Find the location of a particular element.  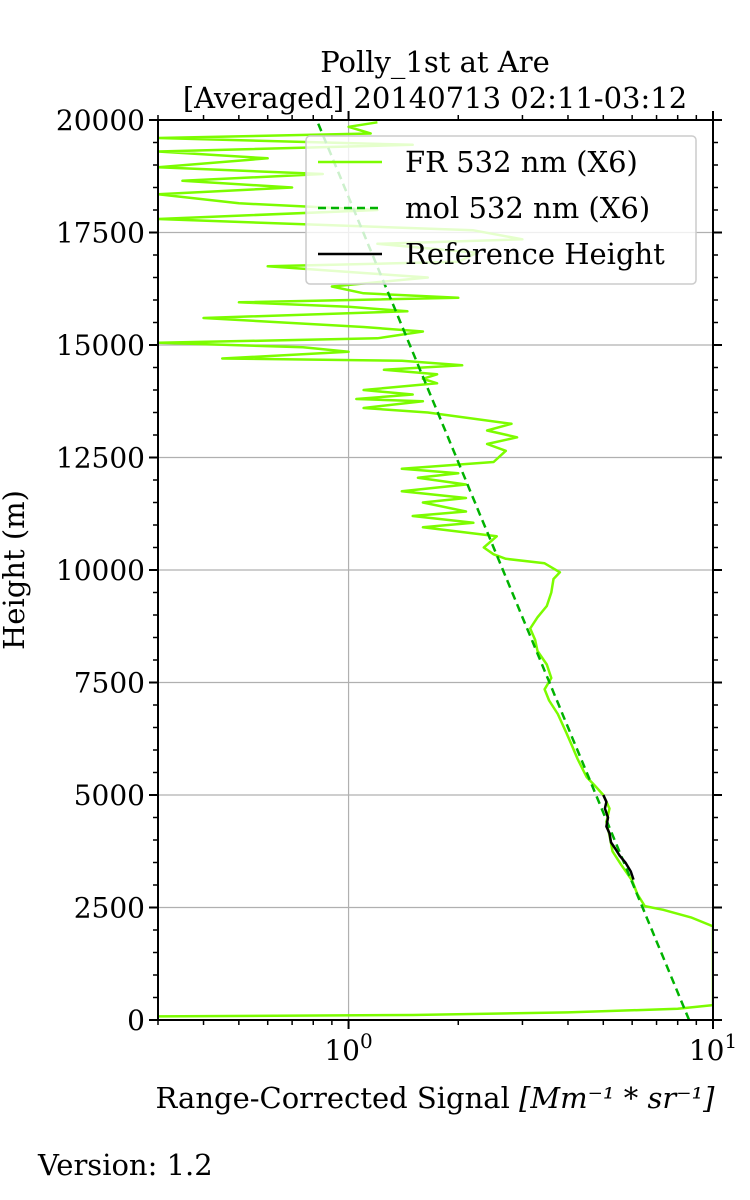

y-tick-label: 12500 is located at coordinates (100, 458).